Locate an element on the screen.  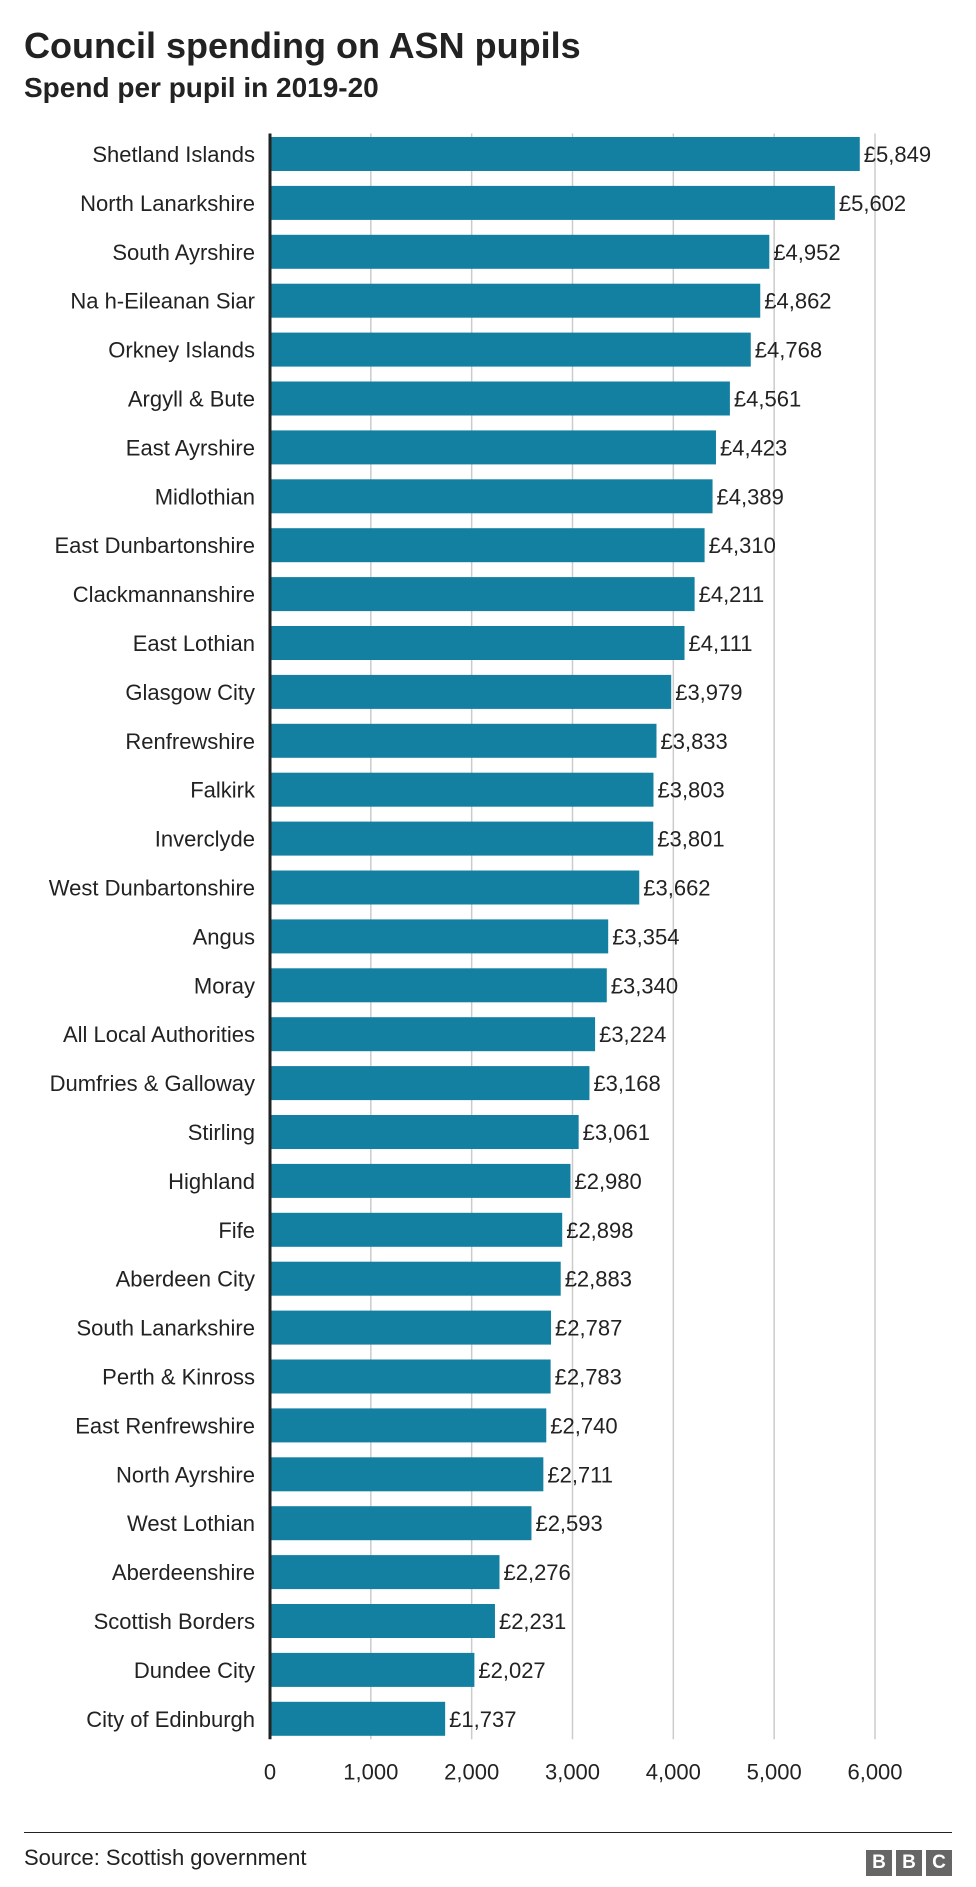
value-label: £3,833 is located at coordinates (693, 741).